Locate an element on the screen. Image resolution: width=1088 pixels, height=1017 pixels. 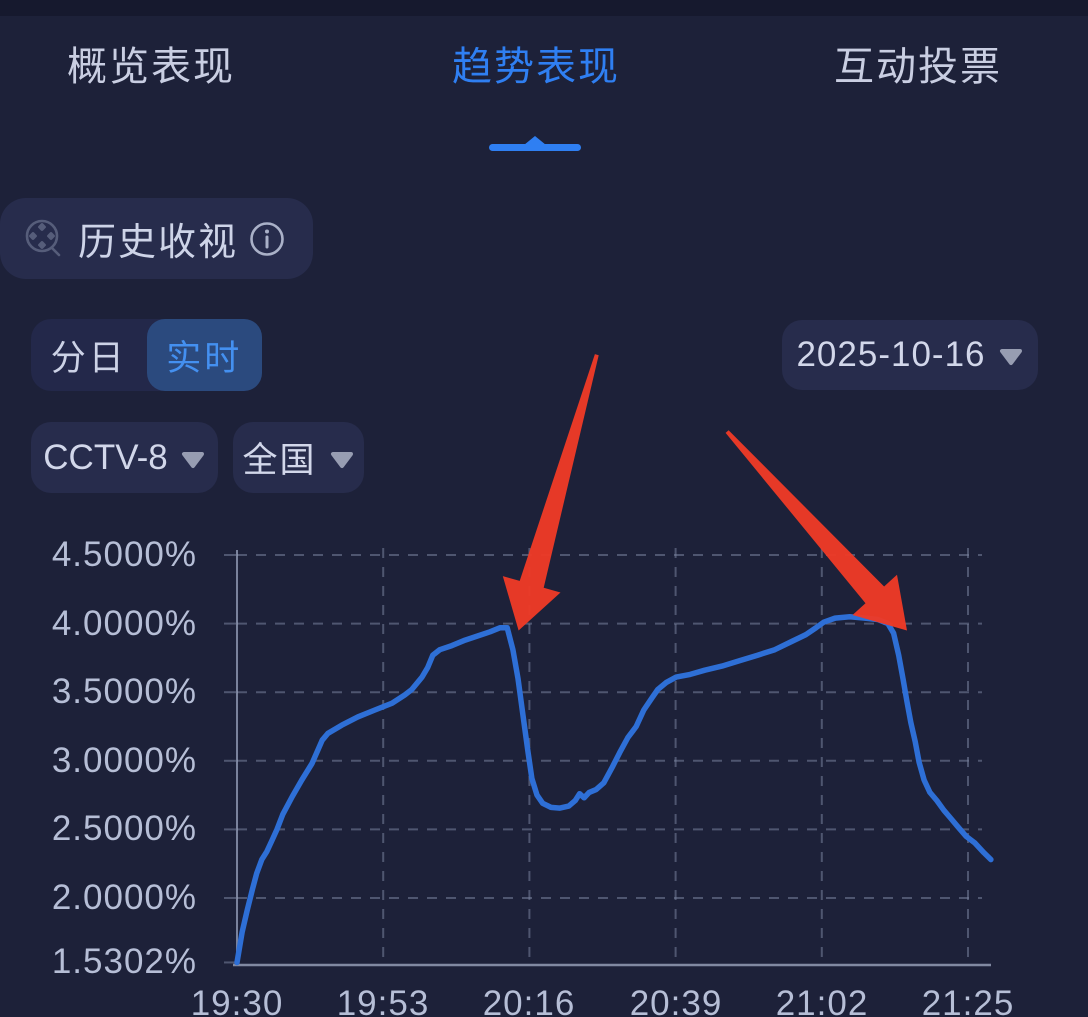
history-rating-section-header: 历史收视 is located at coordinates (156, 238).